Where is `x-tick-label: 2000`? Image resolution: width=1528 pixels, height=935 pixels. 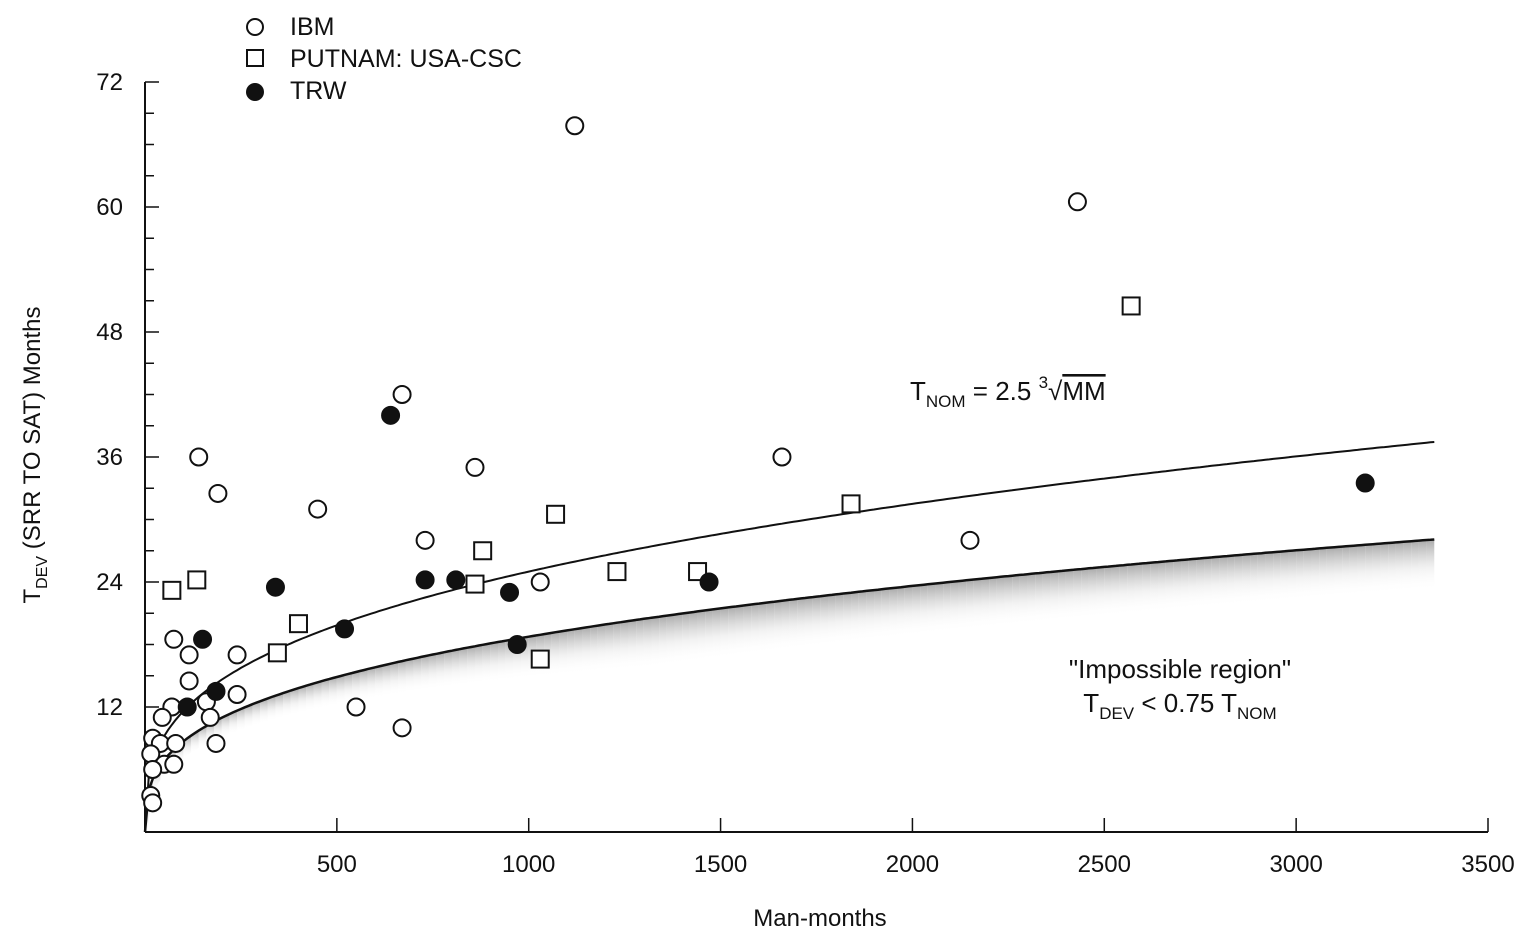 x-tick-label: 2000 is located at coordinates (912, 864).